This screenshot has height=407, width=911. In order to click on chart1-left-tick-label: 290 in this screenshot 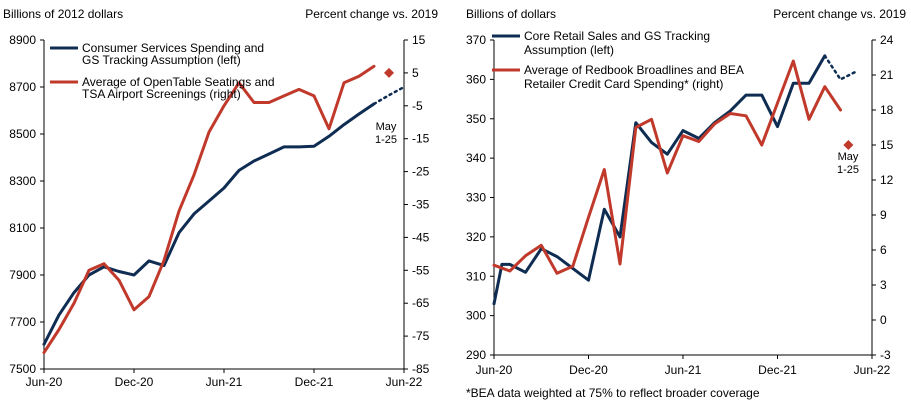, I will do `click(476, 355)`.